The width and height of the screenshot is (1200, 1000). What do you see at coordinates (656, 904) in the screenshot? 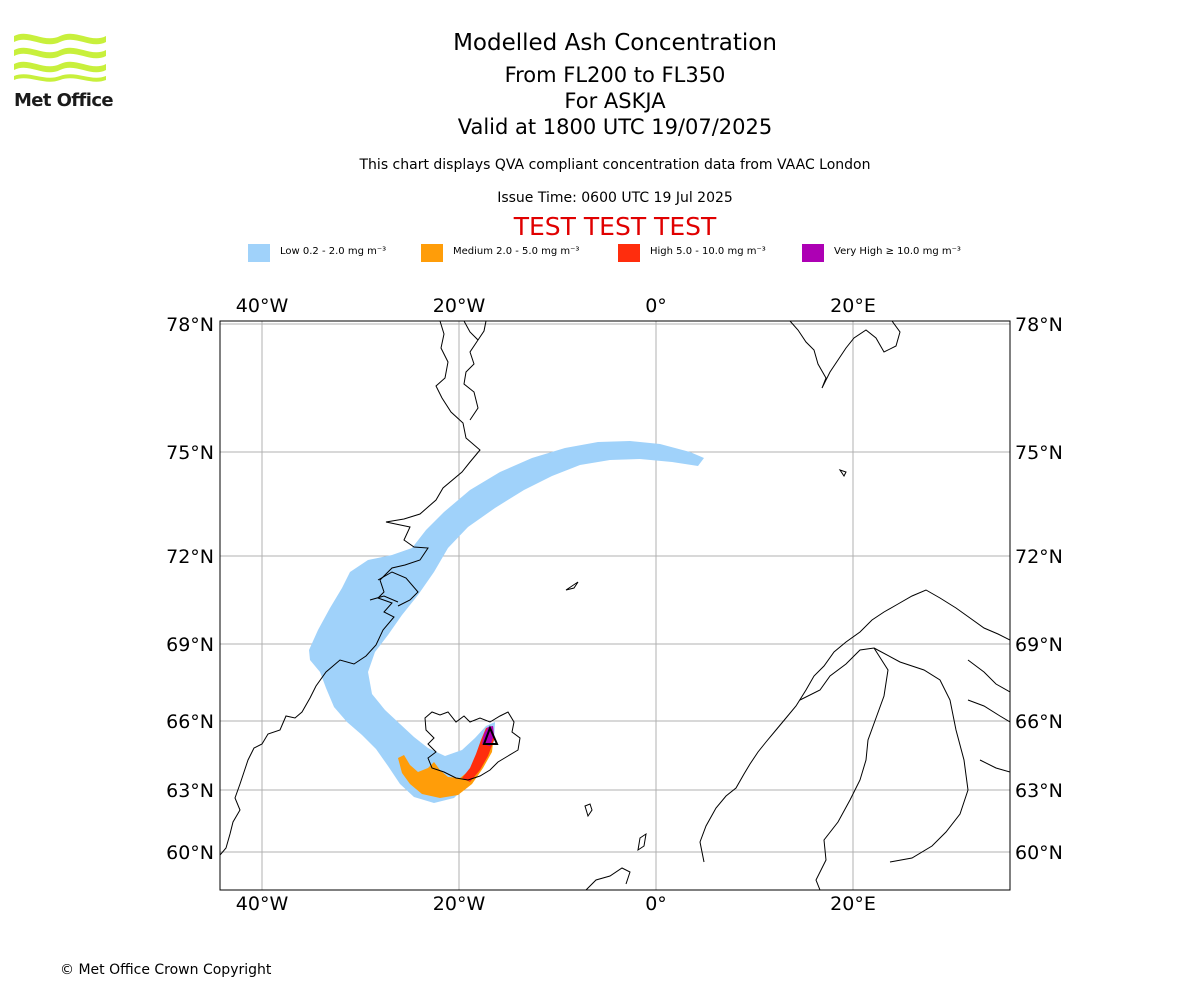
I see `lon-label-bottom-2: 0°` at bounding box center [656, 904].